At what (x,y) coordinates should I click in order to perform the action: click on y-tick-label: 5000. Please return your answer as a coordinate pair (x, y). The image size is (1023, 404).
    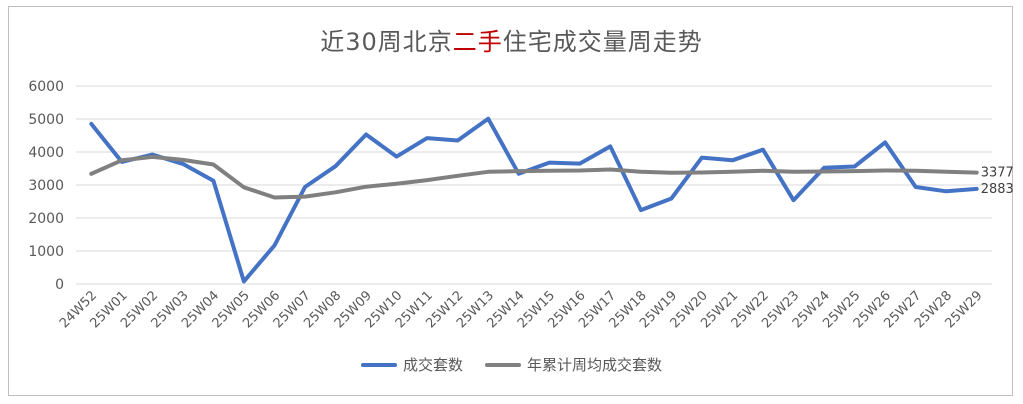
    Looking at the image, I should click on (46, 120).